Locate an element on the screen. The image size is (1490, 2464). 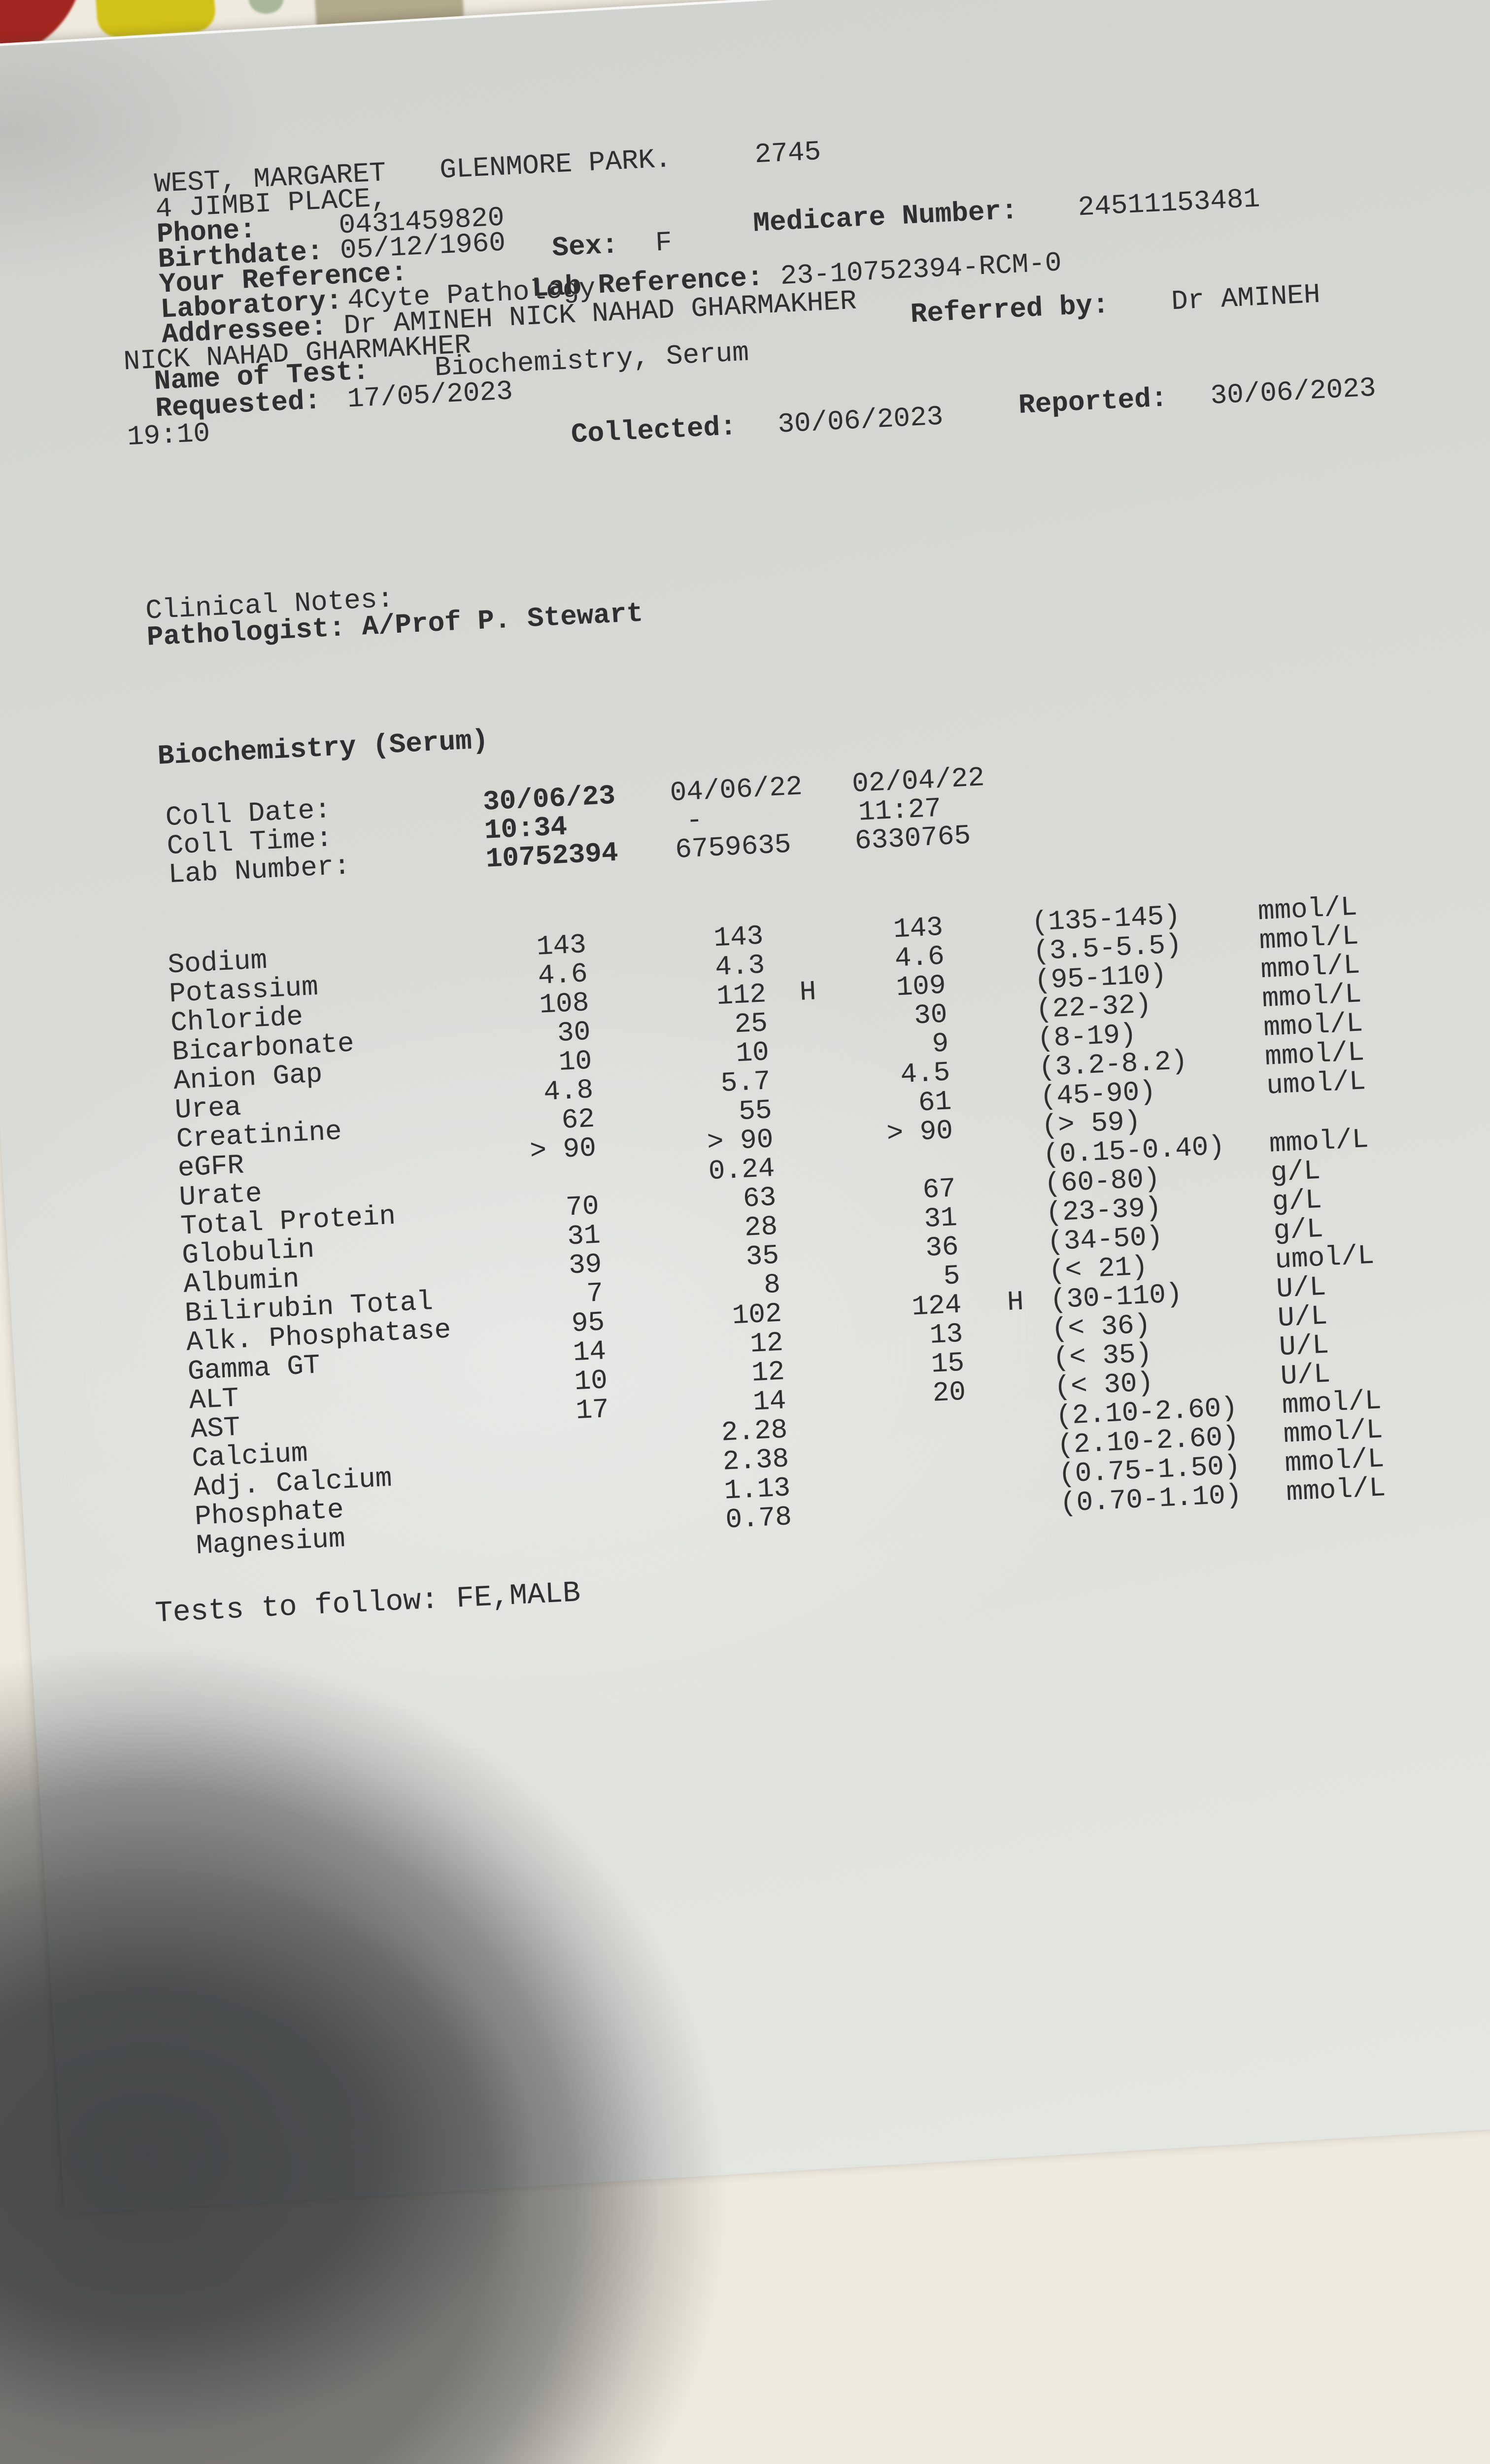
result-unit: mmol/L is located at coordinates (1336, 1490).